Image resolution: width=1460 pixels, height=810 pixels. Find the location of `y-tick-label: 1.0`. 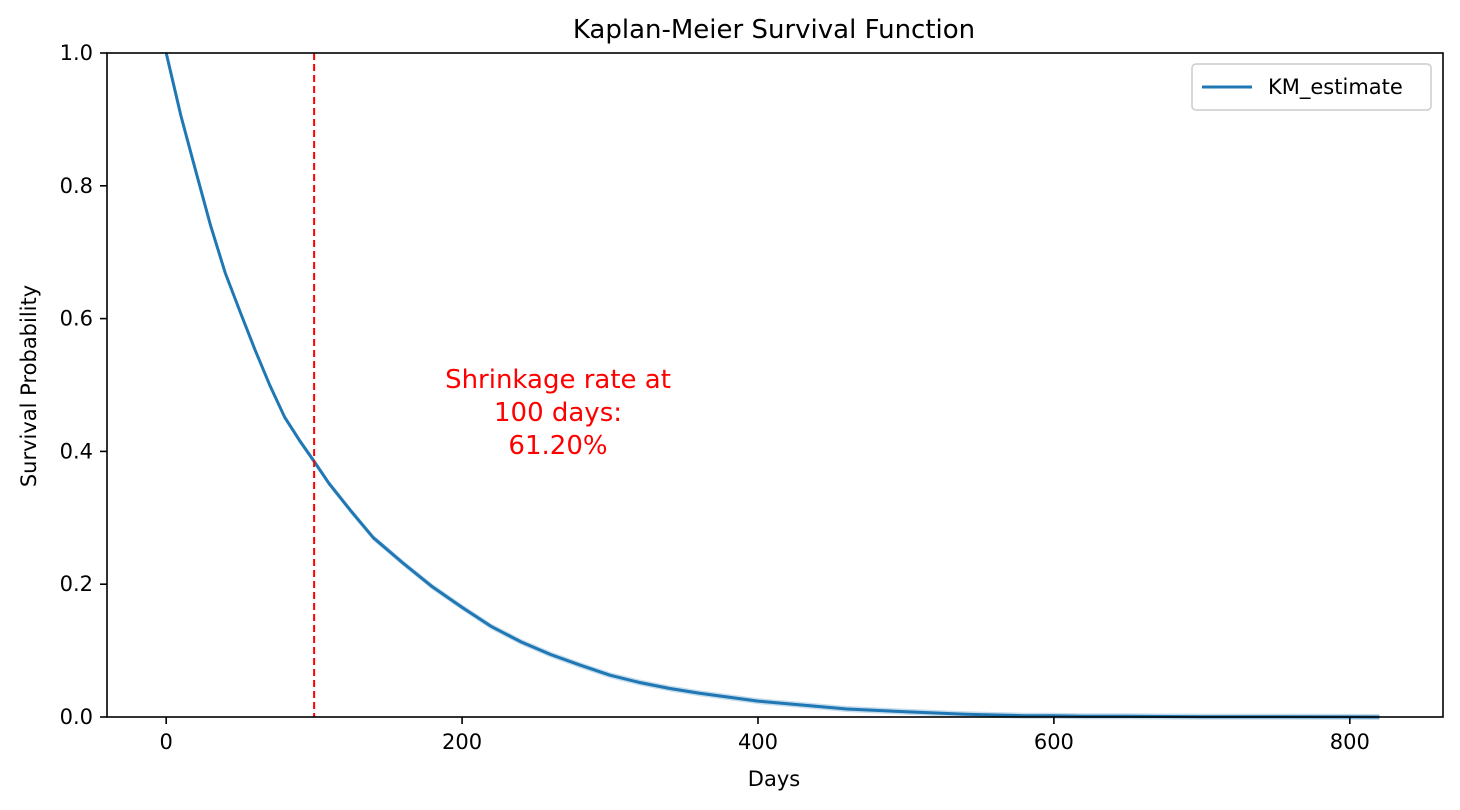

y-tick-label: 1.0 is located at coordinates (76, 53).